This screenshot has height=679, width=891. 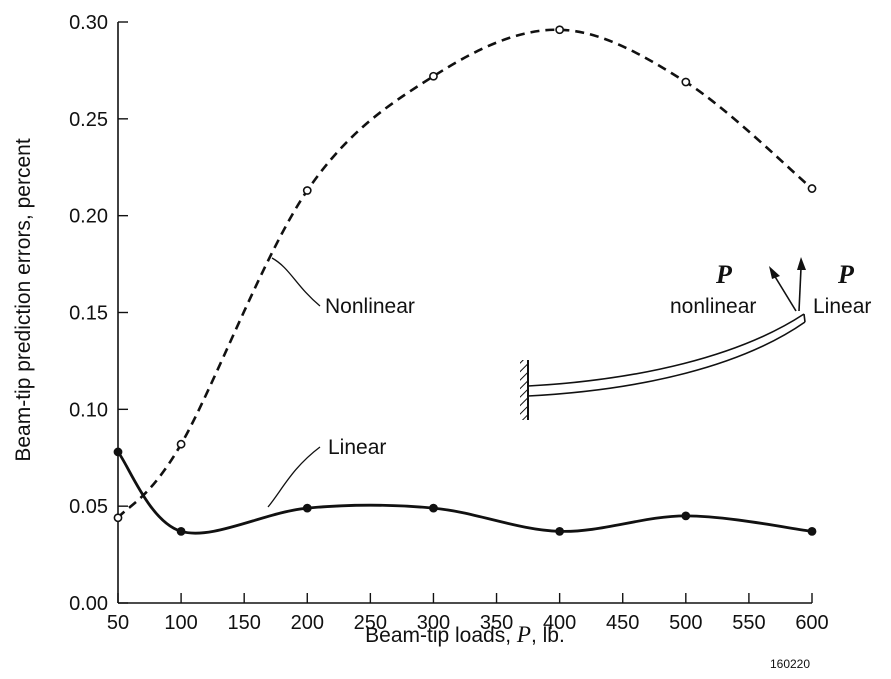 What do you see at coordinates (523, 634) in the screenshot?
I see `x-axis-title-var: P` at bounding box center [523, 634].